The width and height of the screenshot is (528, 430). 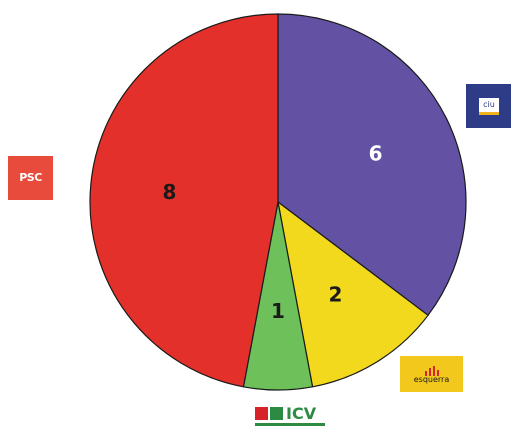 I want to click on icv-logo-square-red, so click(x=261, y=413).